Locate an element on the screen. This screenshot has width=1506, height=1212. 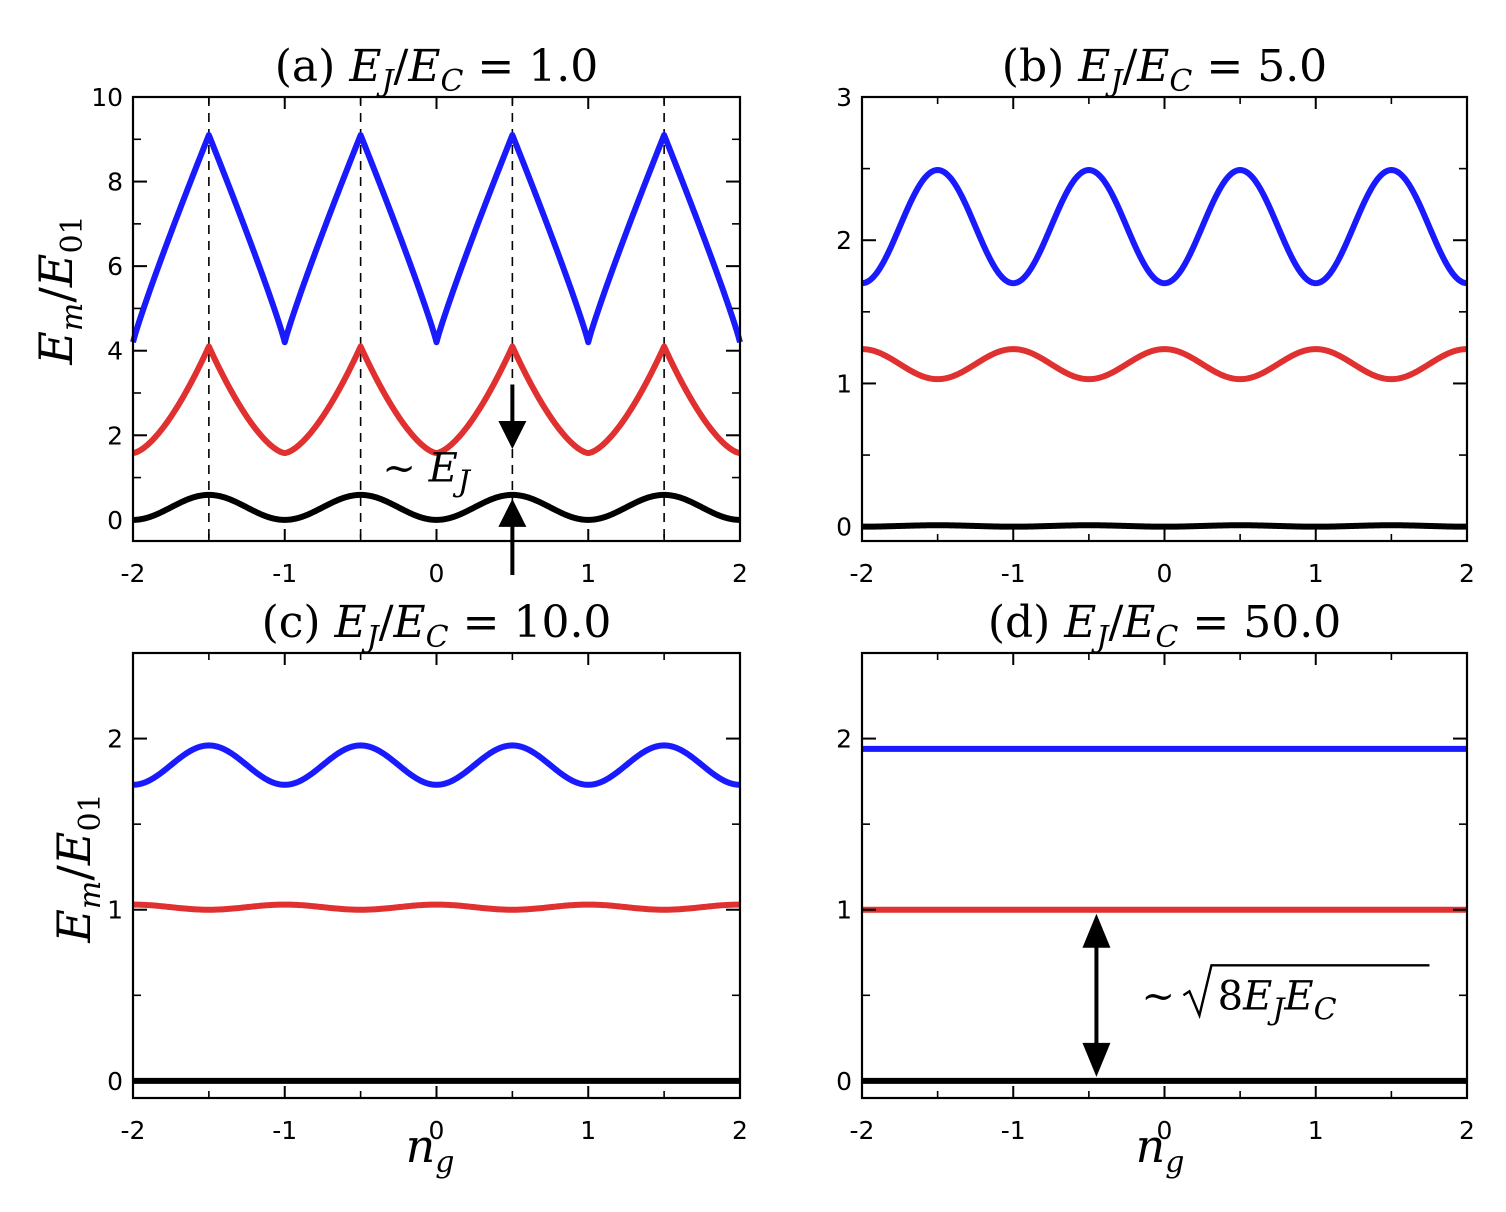
panel-d-xtick-label: -1 is located at coordinates (1013, 1130).